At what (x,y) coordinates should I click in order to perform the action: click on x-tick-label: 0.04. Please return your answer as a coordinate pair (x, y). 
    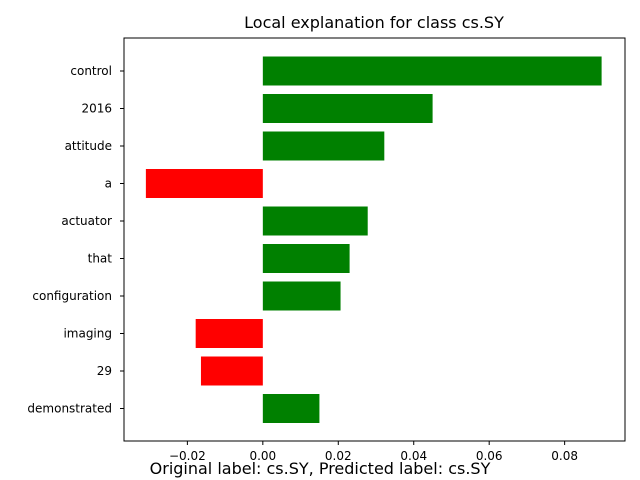
    Looking at the image, I should click on (413, 456).